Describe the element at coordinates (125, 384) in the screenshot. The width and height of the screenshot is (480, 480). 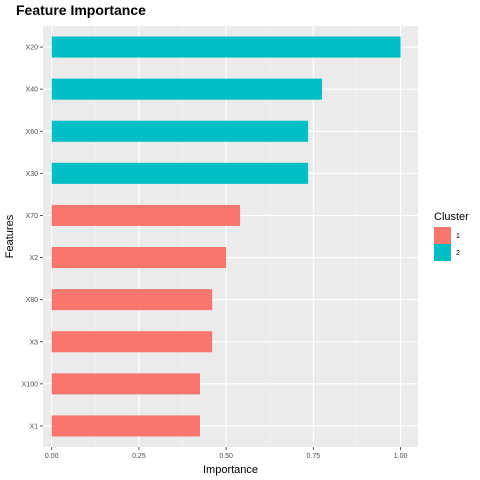
I see `bar-x100` at that location.